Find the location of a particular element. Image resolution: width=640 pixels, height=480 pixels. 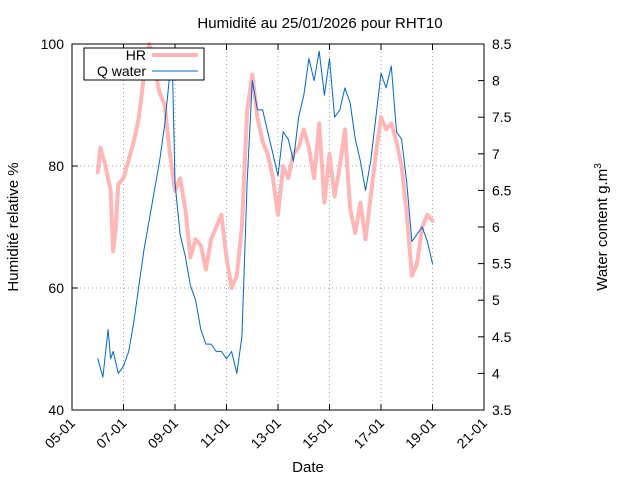

legend-label-q-water: Q water is located at coordinates (121, 71).